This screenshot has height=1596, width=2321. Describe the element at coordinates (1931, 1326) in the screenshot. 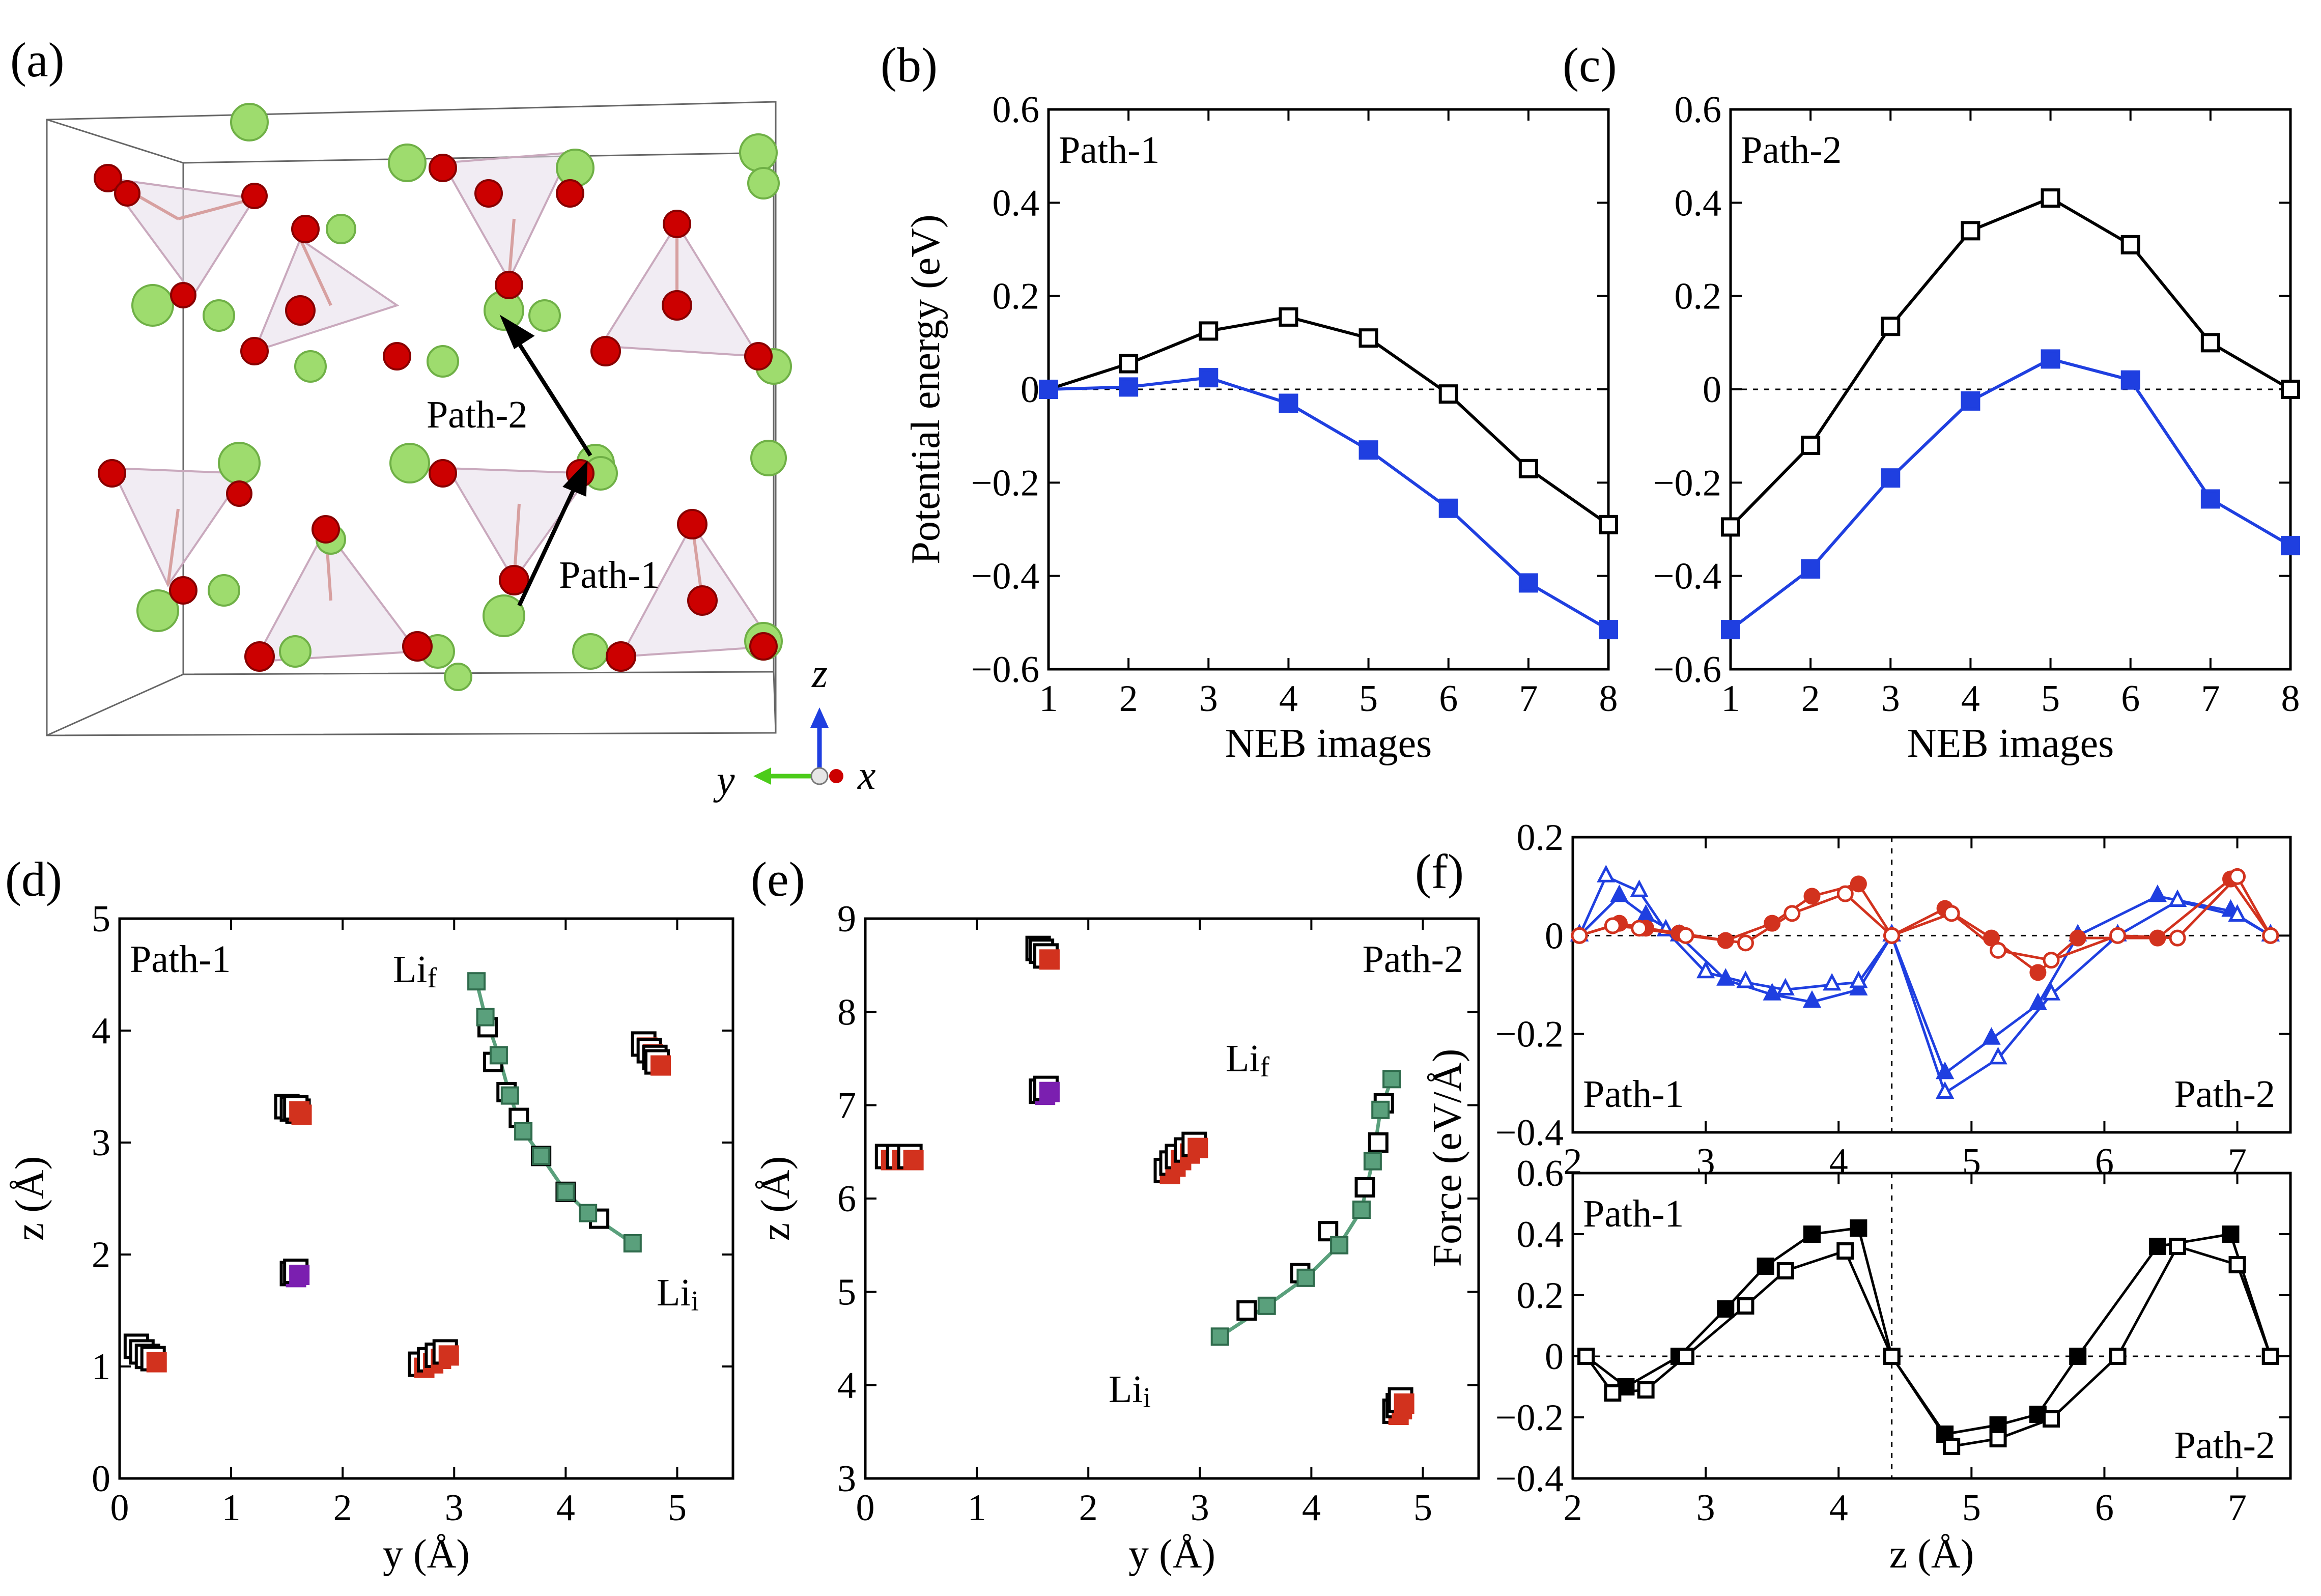

I see `plot-frame` at that location.